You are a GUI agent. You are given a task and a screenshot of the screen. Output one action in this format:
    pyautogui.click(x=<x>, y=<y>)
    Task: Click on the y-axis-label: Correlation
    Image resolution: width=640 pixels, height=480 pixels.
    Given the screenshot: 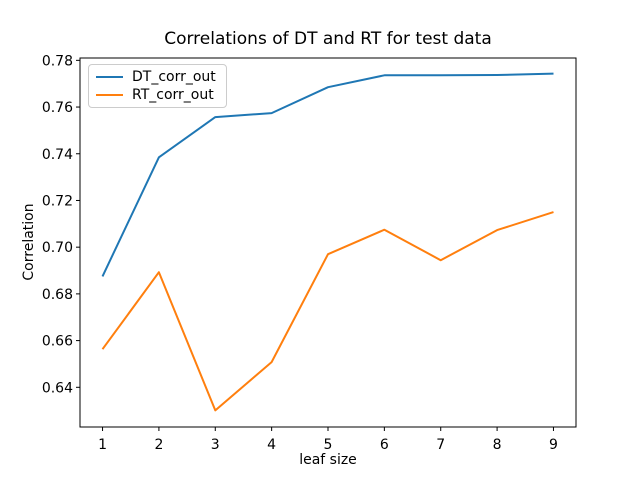 What is the action you would take?
    pyautogui.click(x=29, y=241)
    